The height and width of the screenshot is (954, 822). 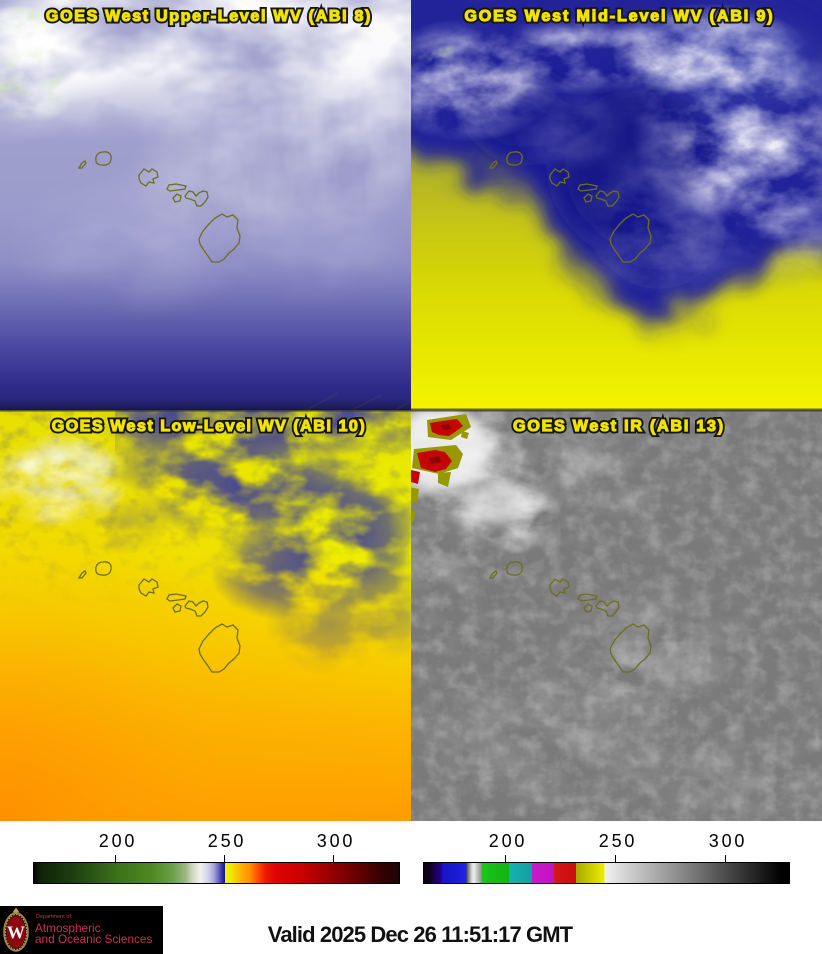 What do you see at coordinates (619, 16) in the screenshot?
I see `svg-text: GOES West Mid-Level WV (ABI 9)` at bounding box center [619, 16].